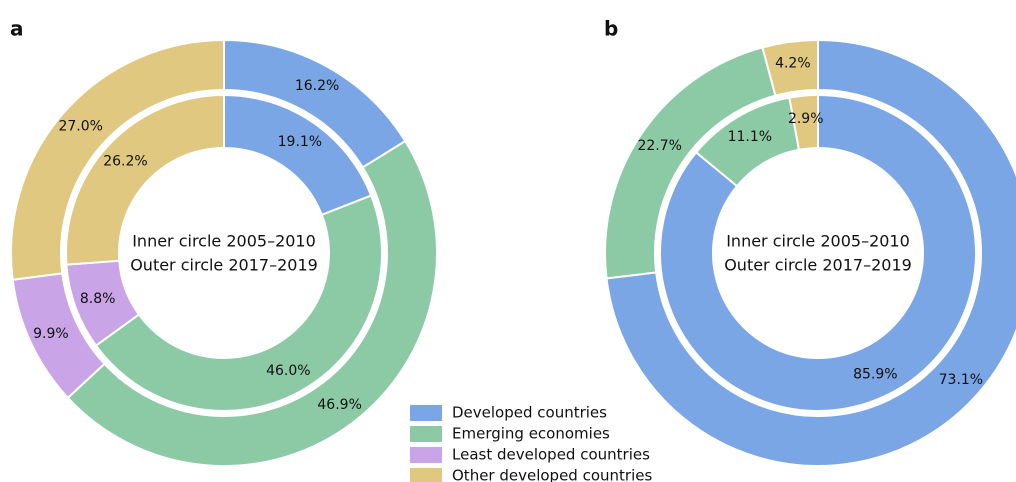 The height and width of the screenshot is (482, 1016). I want to click on legend-label: Other developed countries, so click(552, 474).